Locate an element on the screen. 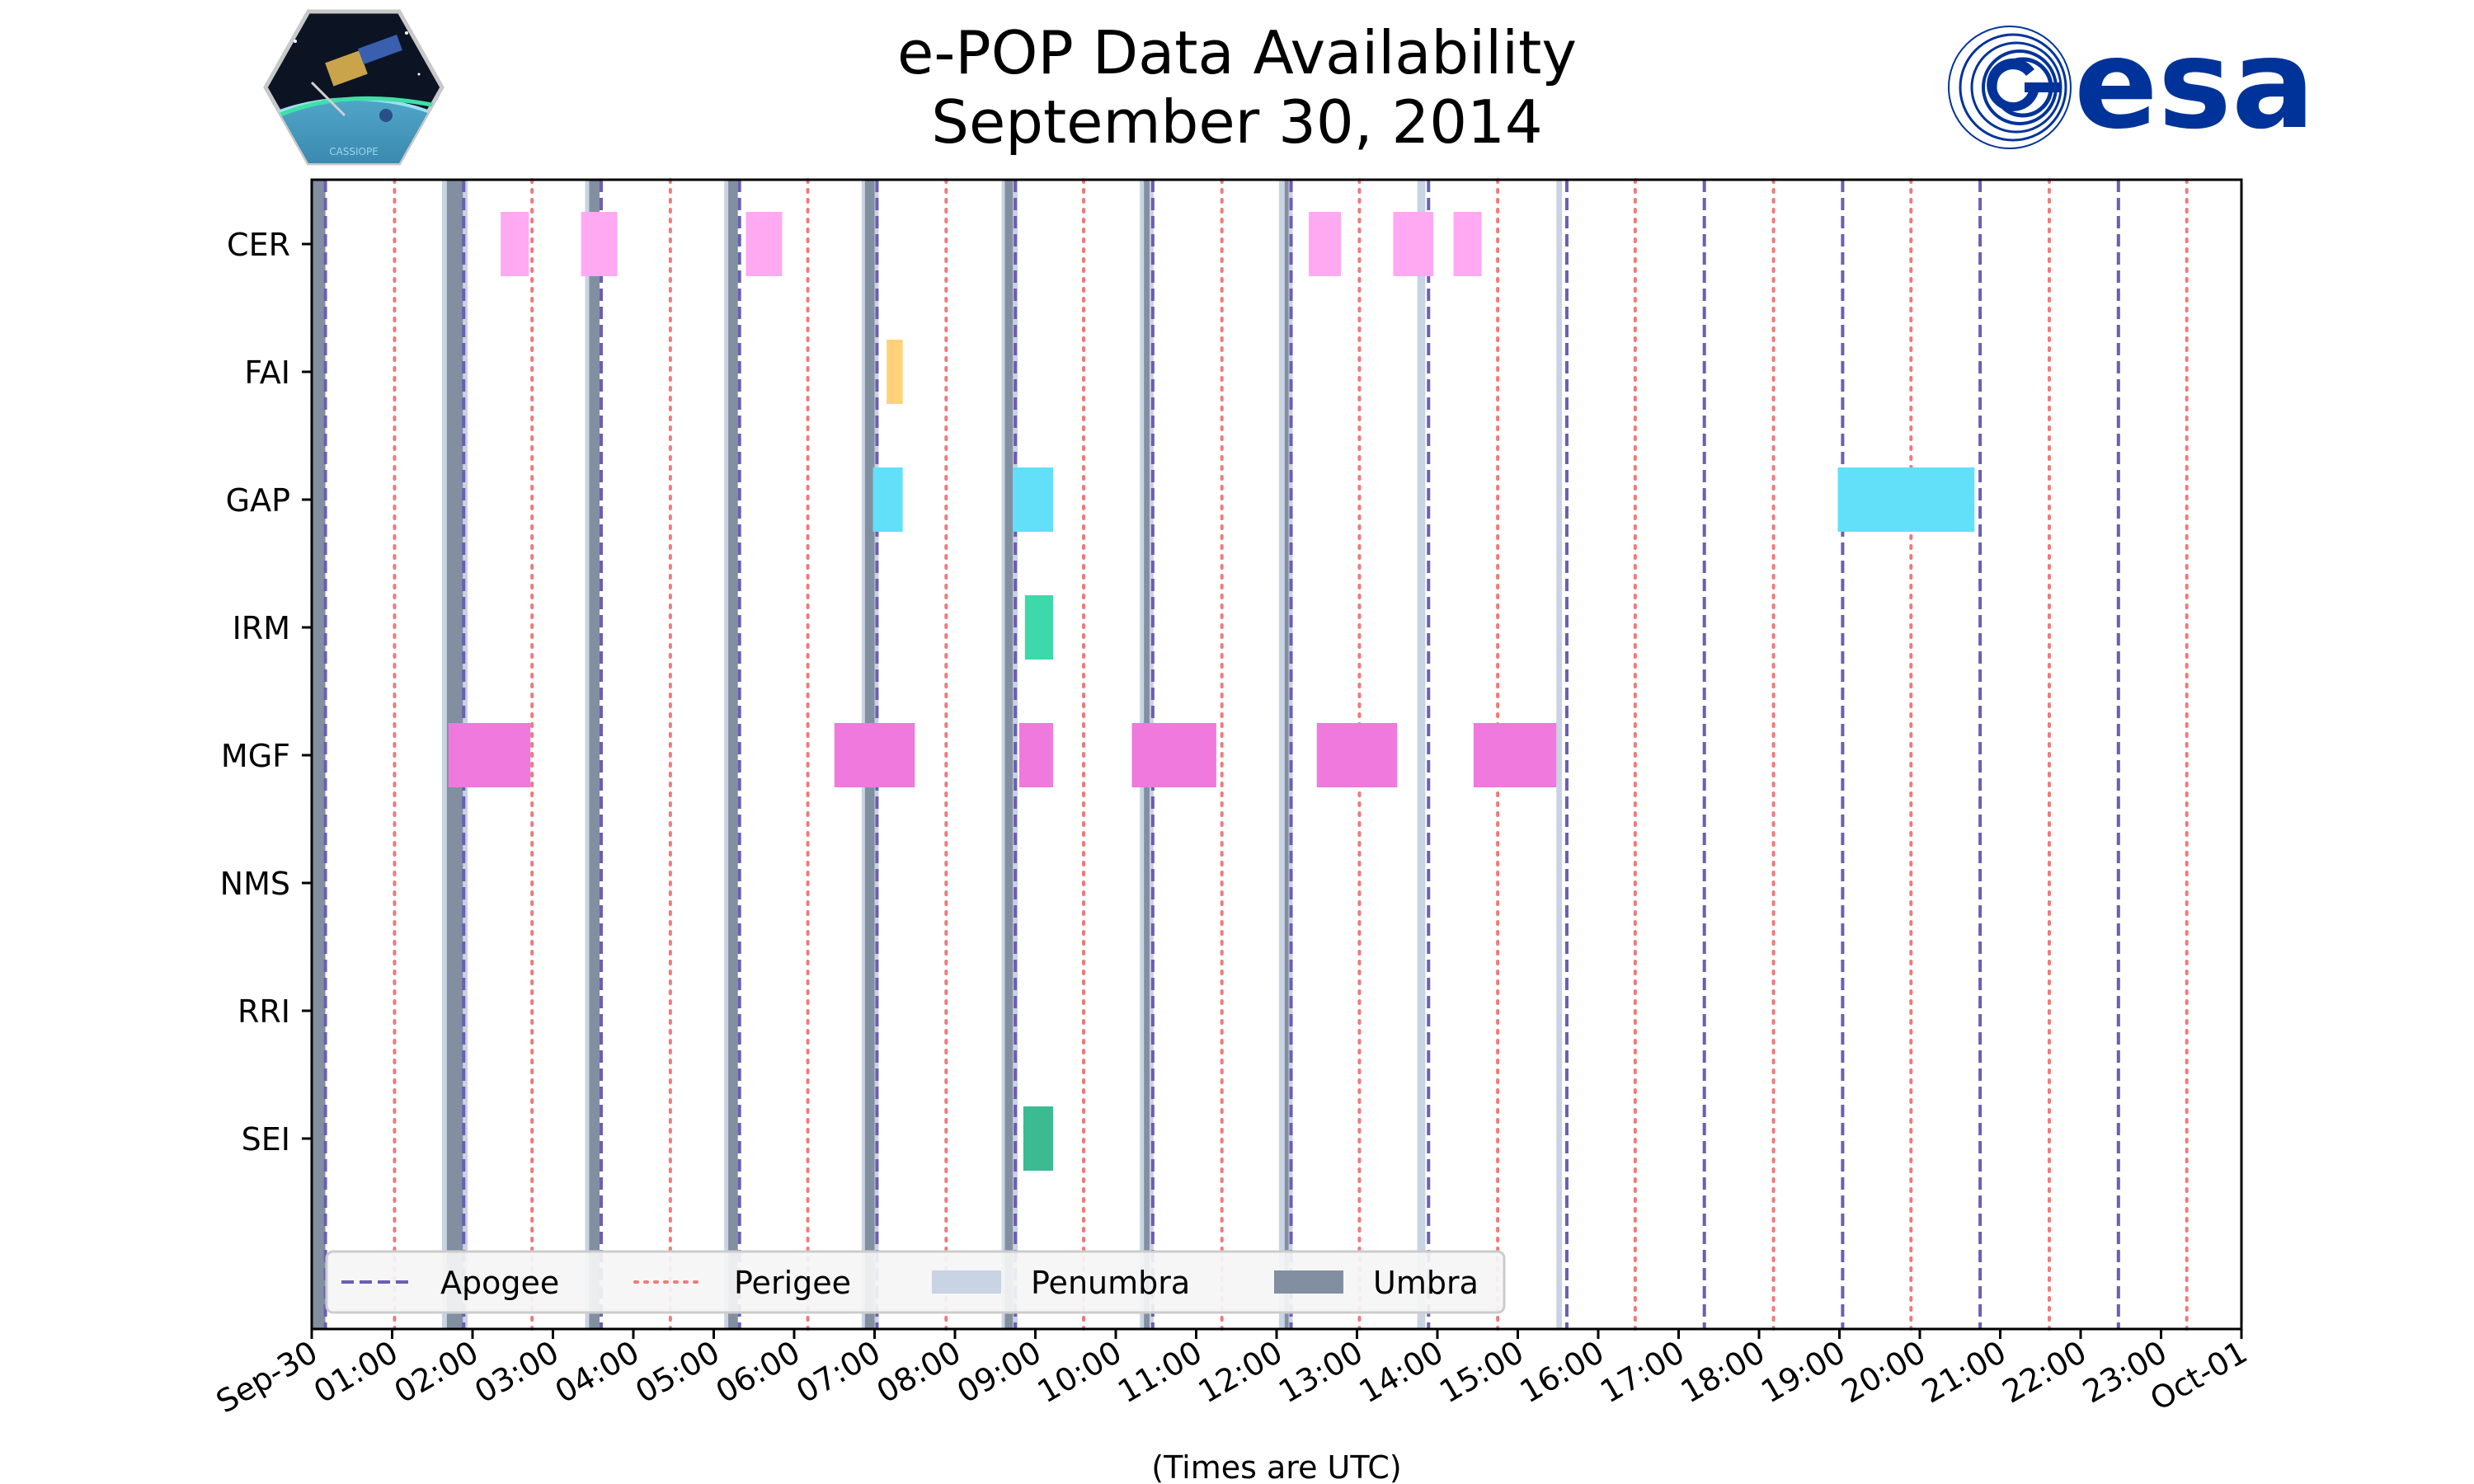 This screenshot has height=1484, width=2474. chart-title-line-1: e-POP Data Availability is located at coordinates (1237, 52).